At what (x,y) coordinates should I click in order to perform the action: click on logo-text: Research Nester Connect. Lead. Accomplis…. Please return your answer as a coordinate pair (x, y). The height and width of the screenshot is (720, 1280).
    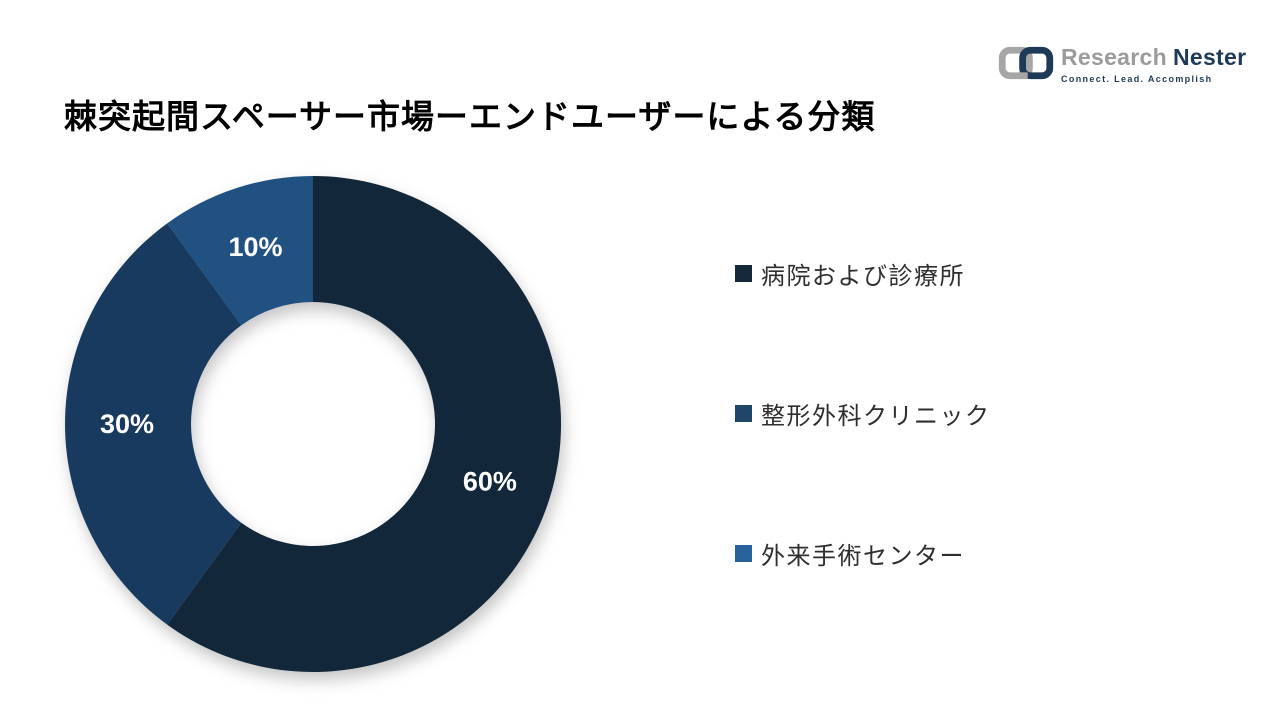
    Looking at the image, I should click on (1153, 64).